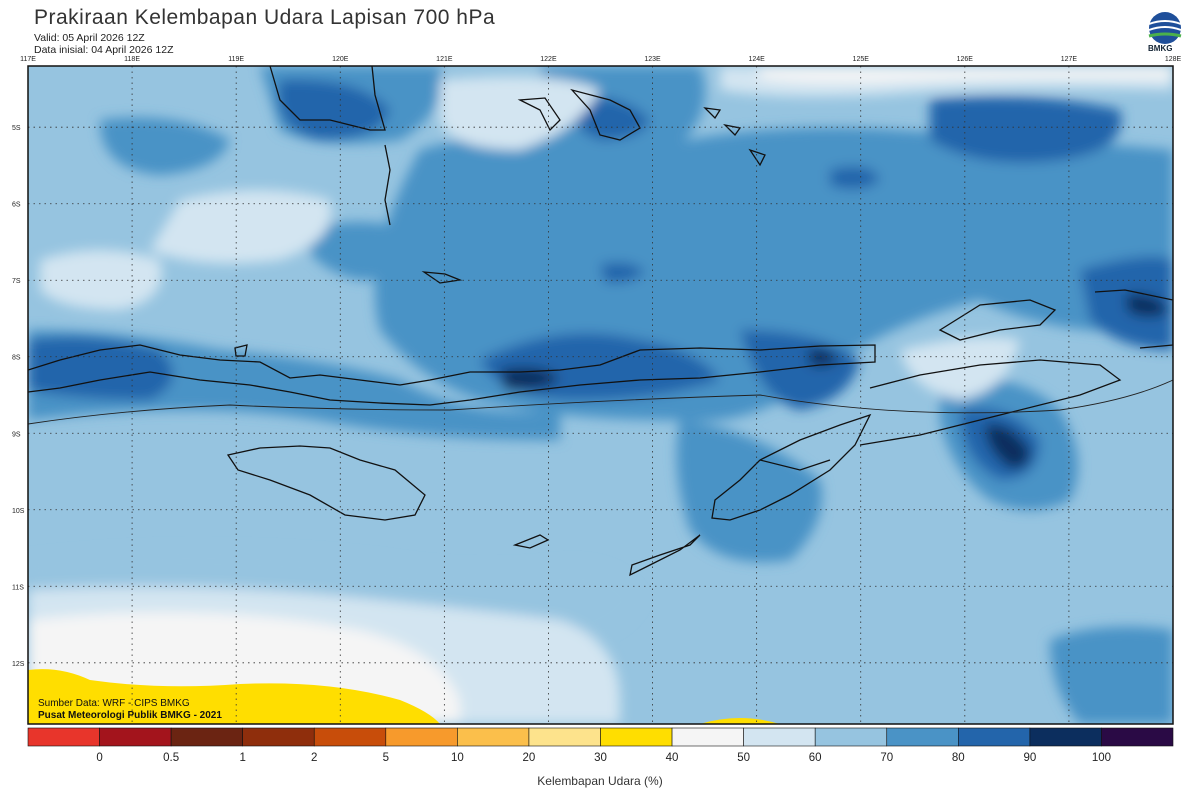 The image size is (1200, 800). Describe the element at coordinates (1173, 59) in the screenshot. I see `lon-tick-label: 128E` at that location.